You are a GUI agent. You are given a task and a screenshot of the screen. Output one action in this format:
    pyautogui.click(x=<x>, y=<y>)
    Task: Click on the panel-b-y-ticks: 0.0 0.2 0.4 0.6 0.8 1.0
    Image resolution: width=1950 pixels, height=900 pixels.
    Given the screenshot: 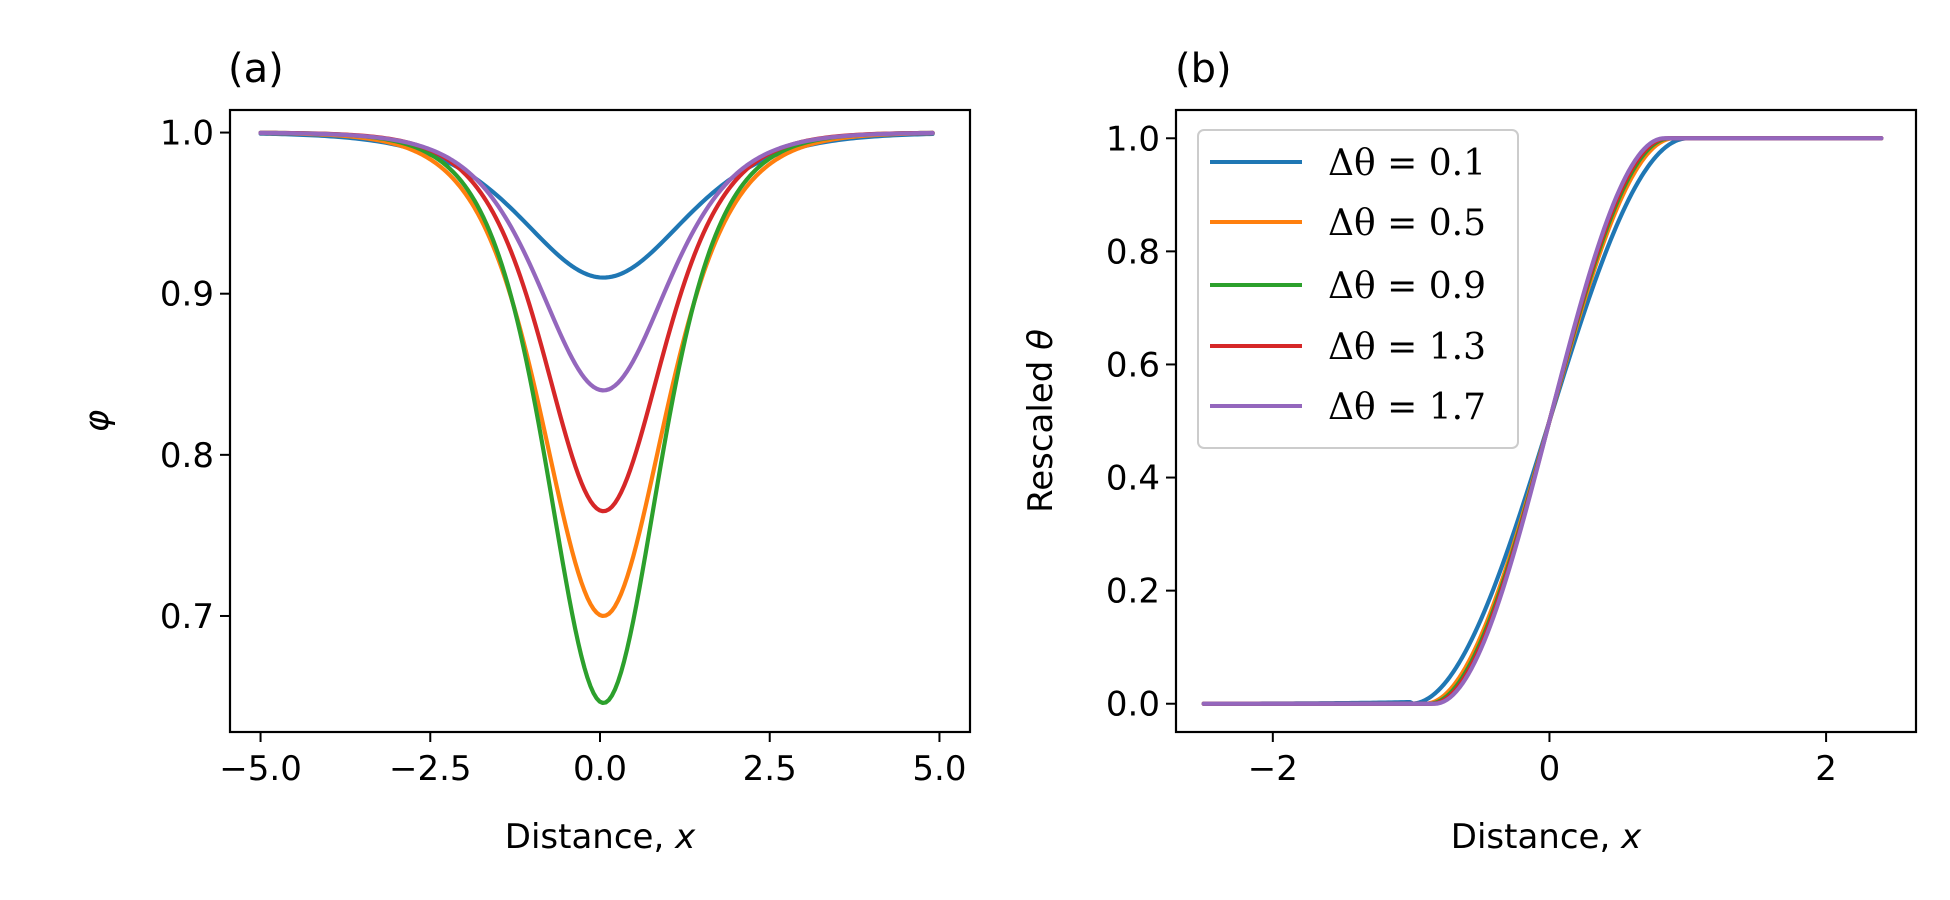 What is the action you would take?
    pyautogui.click(x=1141, y=422)
    